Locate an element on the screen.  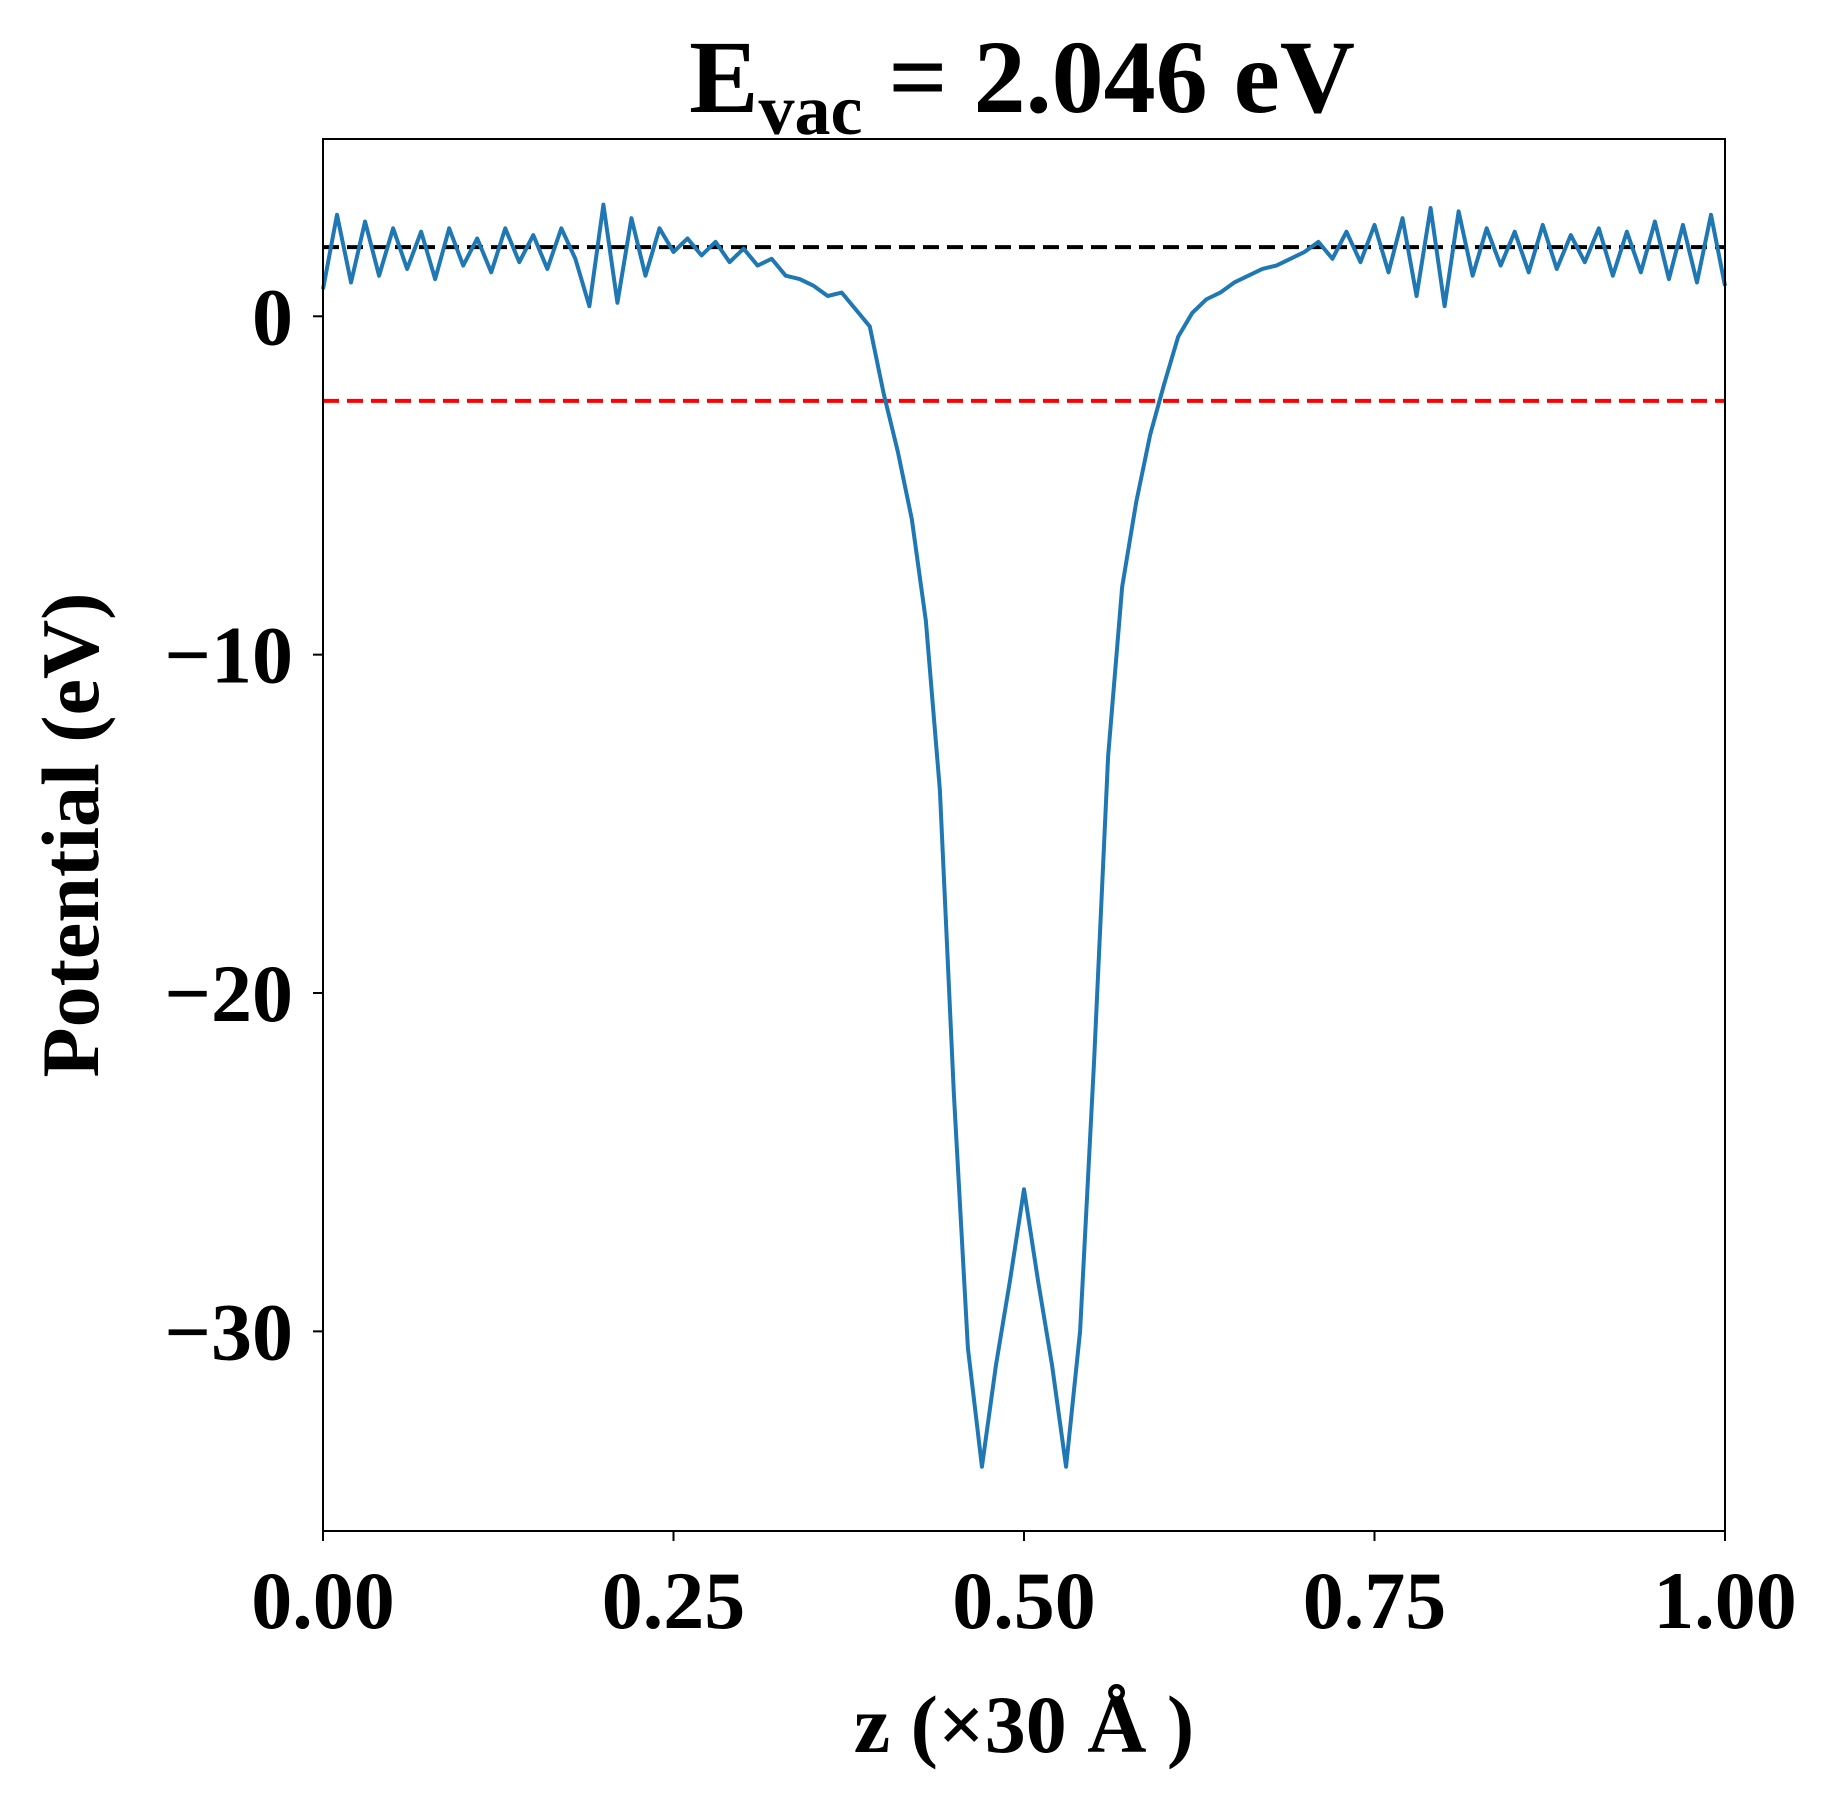
title-main: E is located at coordinates (723, 77).